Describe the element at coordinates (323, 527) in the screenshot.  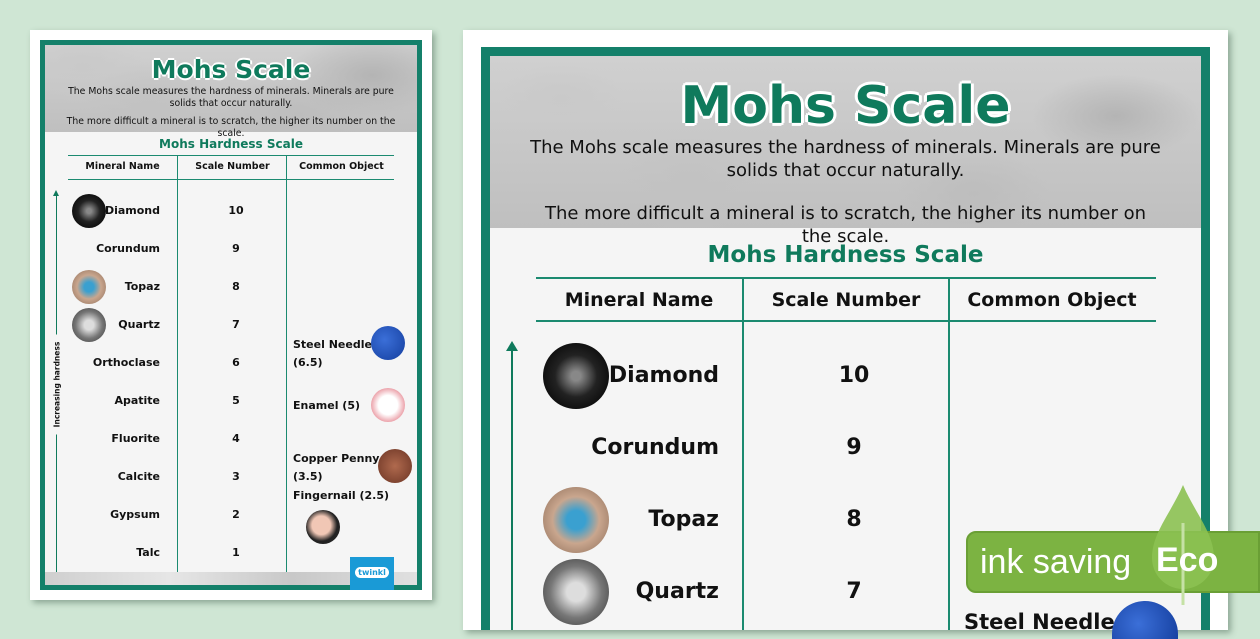
I see `fingernail-image` at that location.